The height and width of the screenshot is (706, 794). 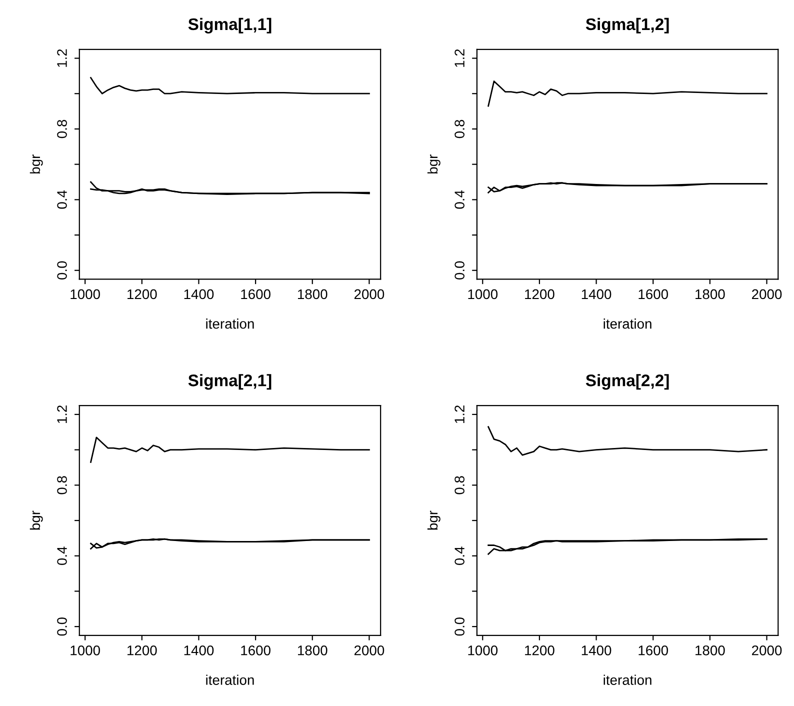 What do you see at coordinates (627, 26) in the screenshot?
I see `chart-title: Sigma[1,2]` at bounding box center [627, 26].